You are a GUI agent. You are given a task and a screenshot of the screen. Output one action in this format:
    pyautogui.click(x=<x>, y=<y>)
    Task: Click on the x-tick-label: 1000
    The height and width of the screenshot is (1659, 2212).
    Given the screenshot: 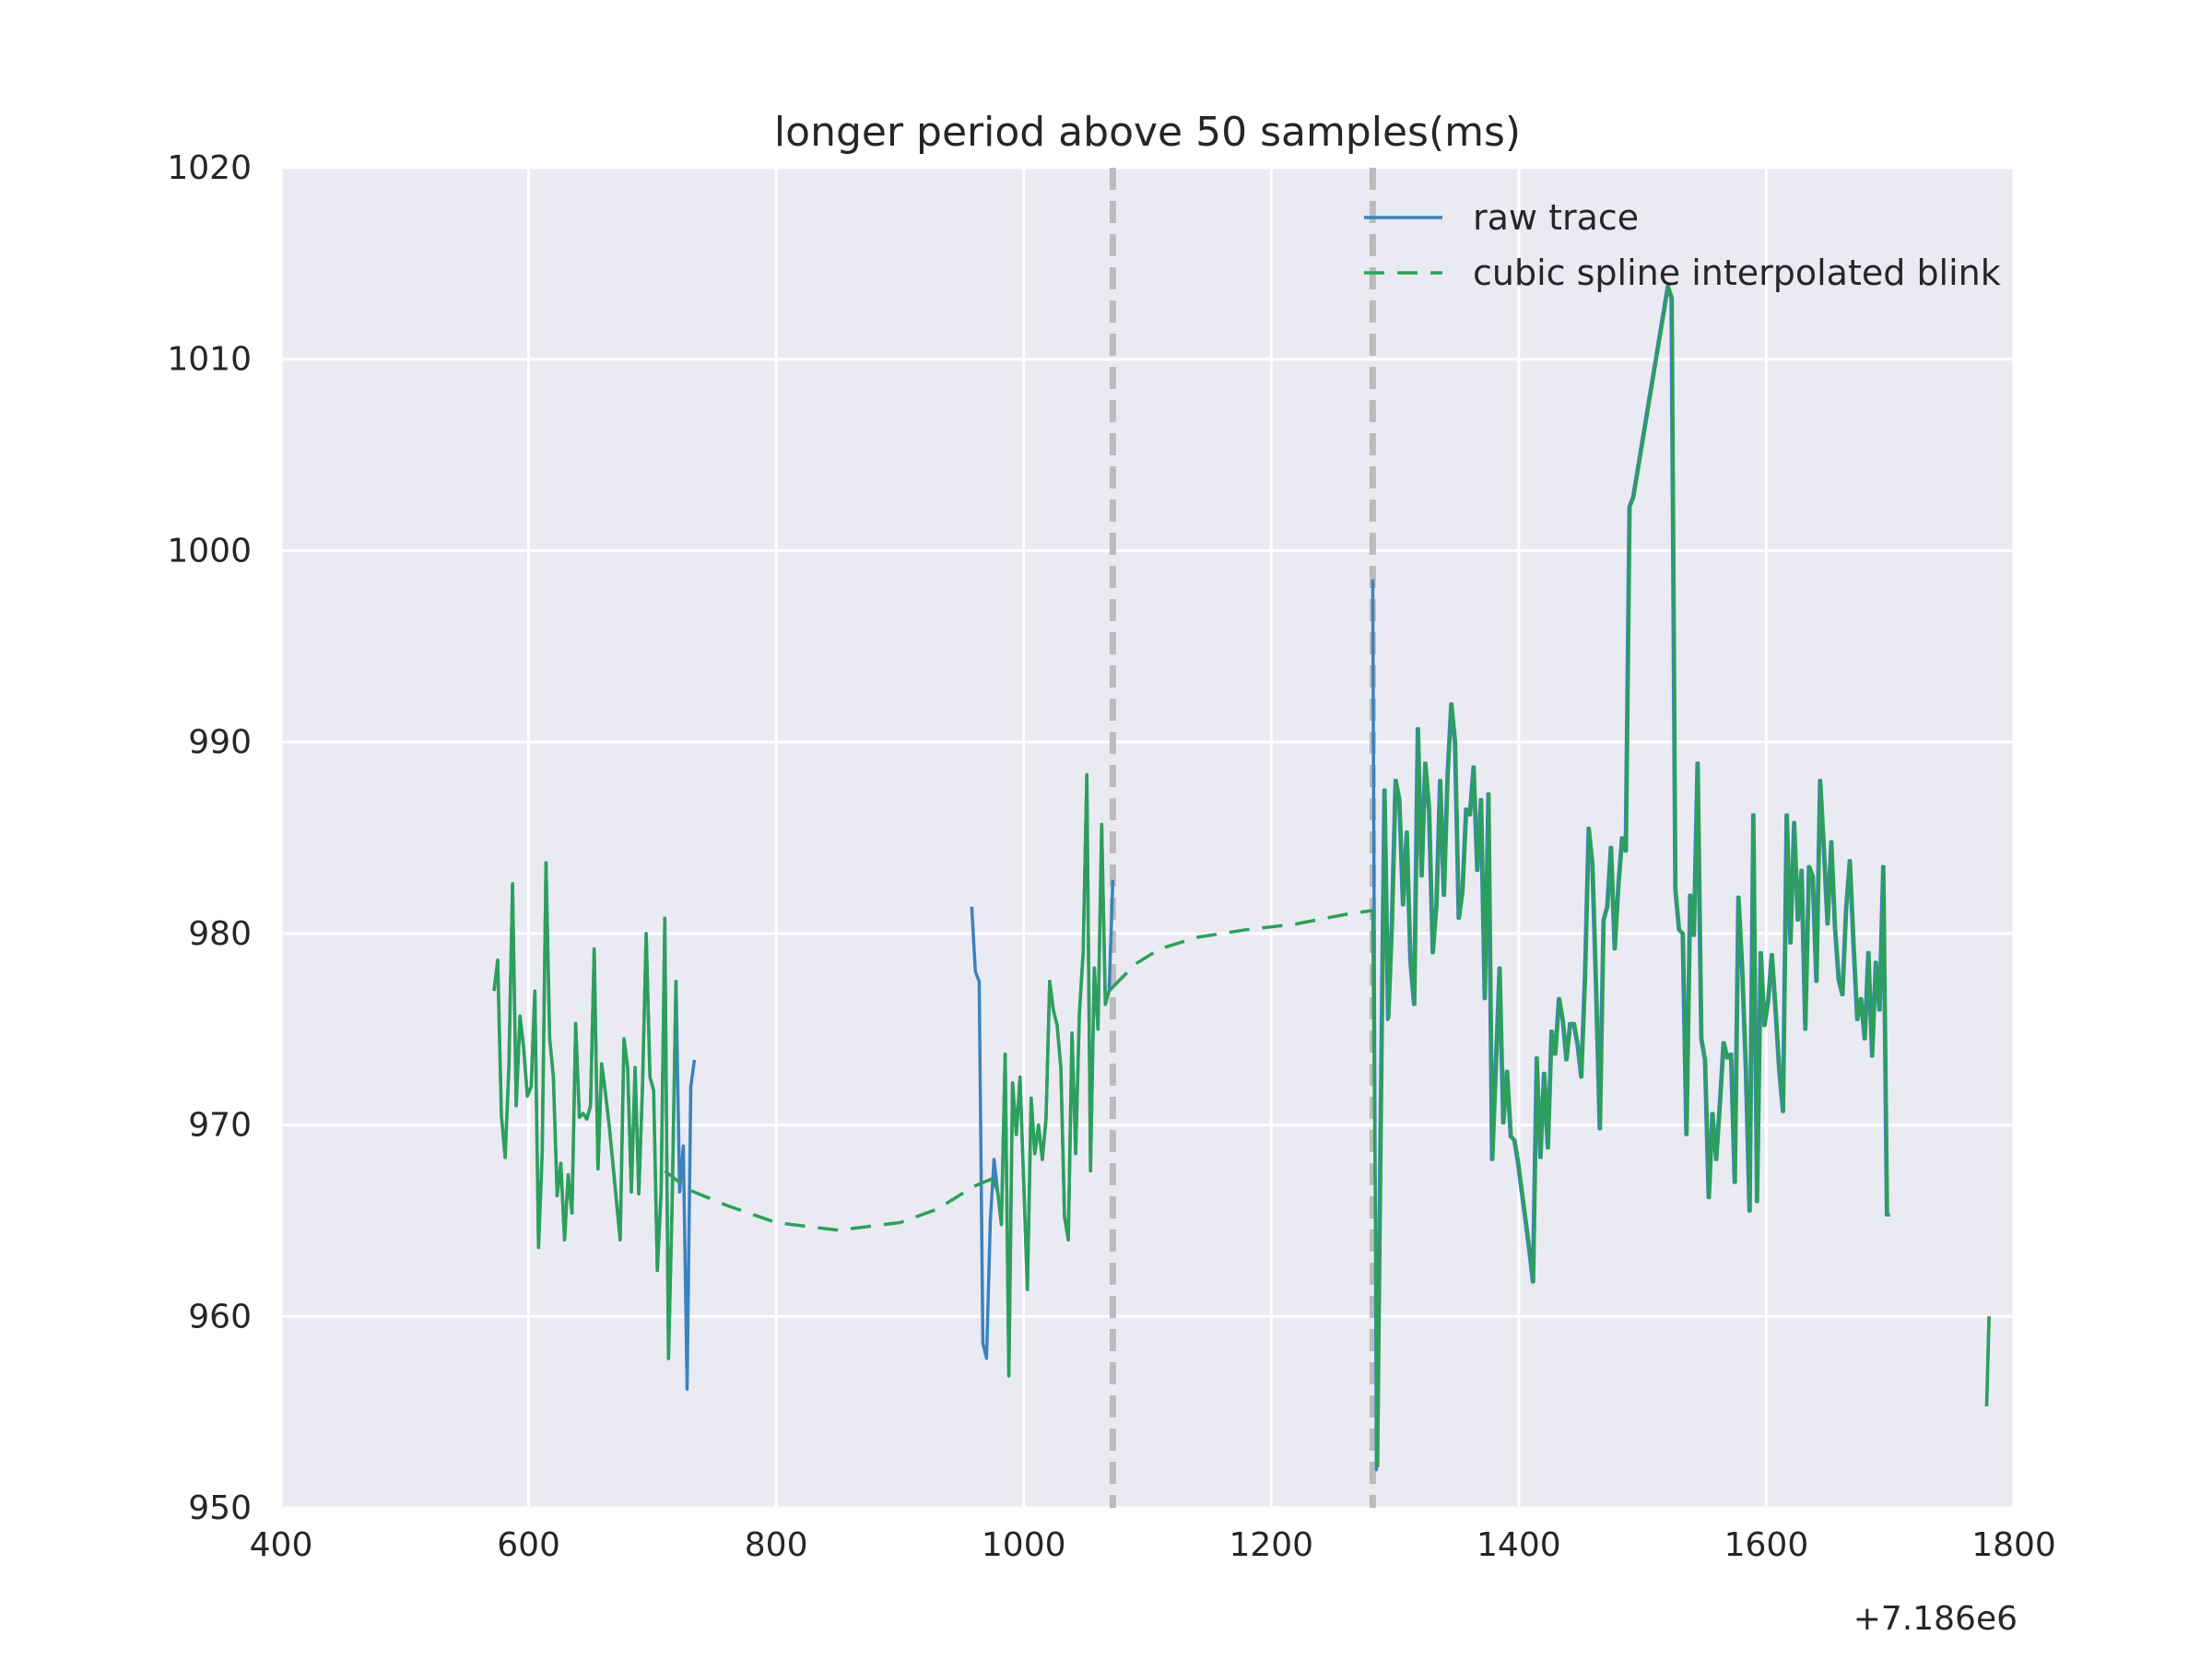 What is the action you would take?
    pyautogui.click(x=1024, y=1545)
    